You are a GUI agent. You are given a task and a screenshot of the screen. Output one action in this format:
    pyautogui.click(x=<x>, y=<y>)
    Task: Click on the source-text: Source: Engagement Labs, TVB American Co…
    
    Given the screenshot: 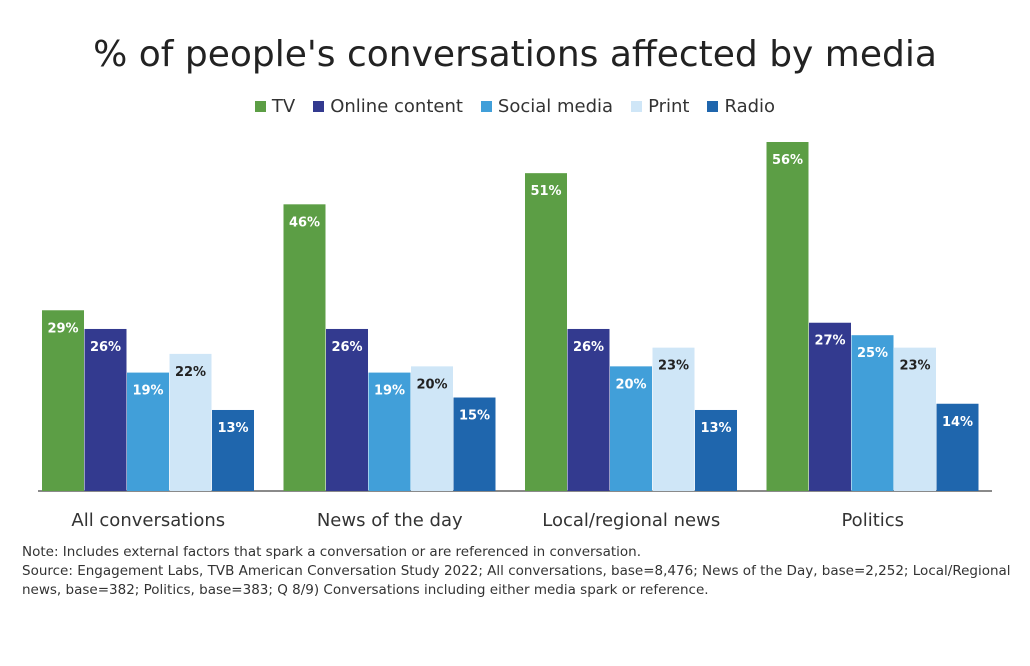 What is the action you would take?
    pyautogui.click(x=516, y=580)
    